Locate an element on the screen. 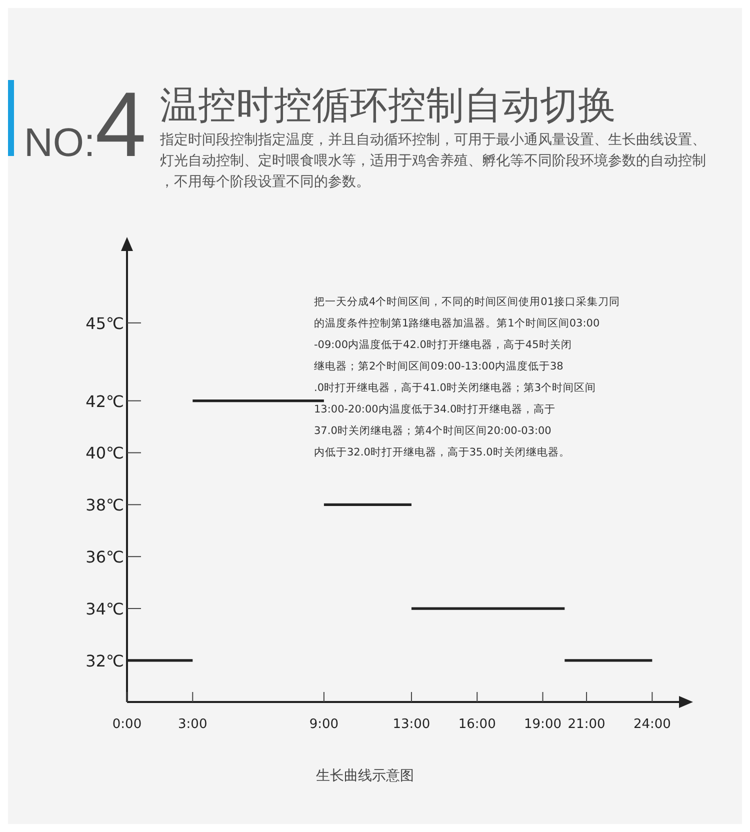 Image resolution: width=750 pixels, height=832 pixels. chart-subtitle: 指定时间段控制指定温度，并且自动循环控制，可用于最小通风量设置、生长曲线设置、灯光自动控制、定时喂食喂水等，适用于鸡舍养殖、孵化等不同阶段环境参数的自动控制，不用每个阶段设置不同的参数。 is located at coordinates (432, 161).